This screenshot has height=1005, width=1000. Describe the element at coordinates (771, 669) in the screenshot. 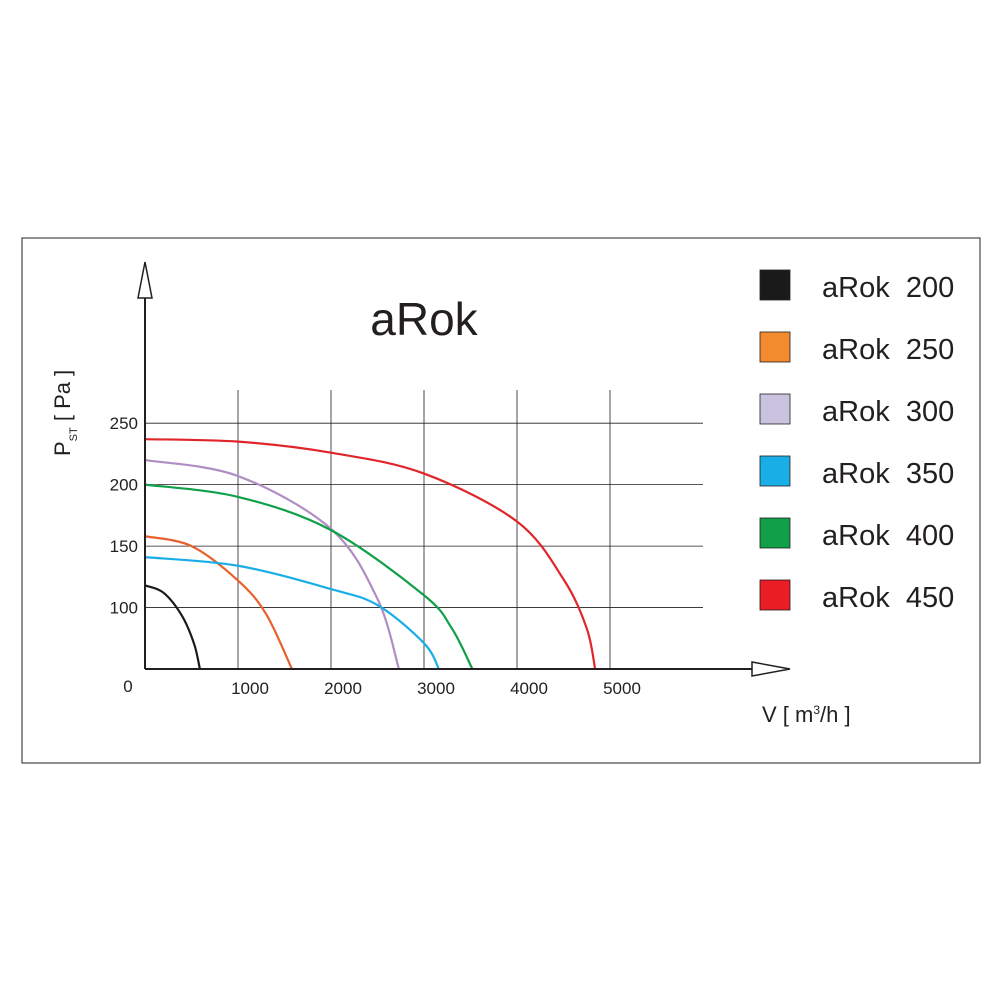

I see `x-axis-arrow` at that location.